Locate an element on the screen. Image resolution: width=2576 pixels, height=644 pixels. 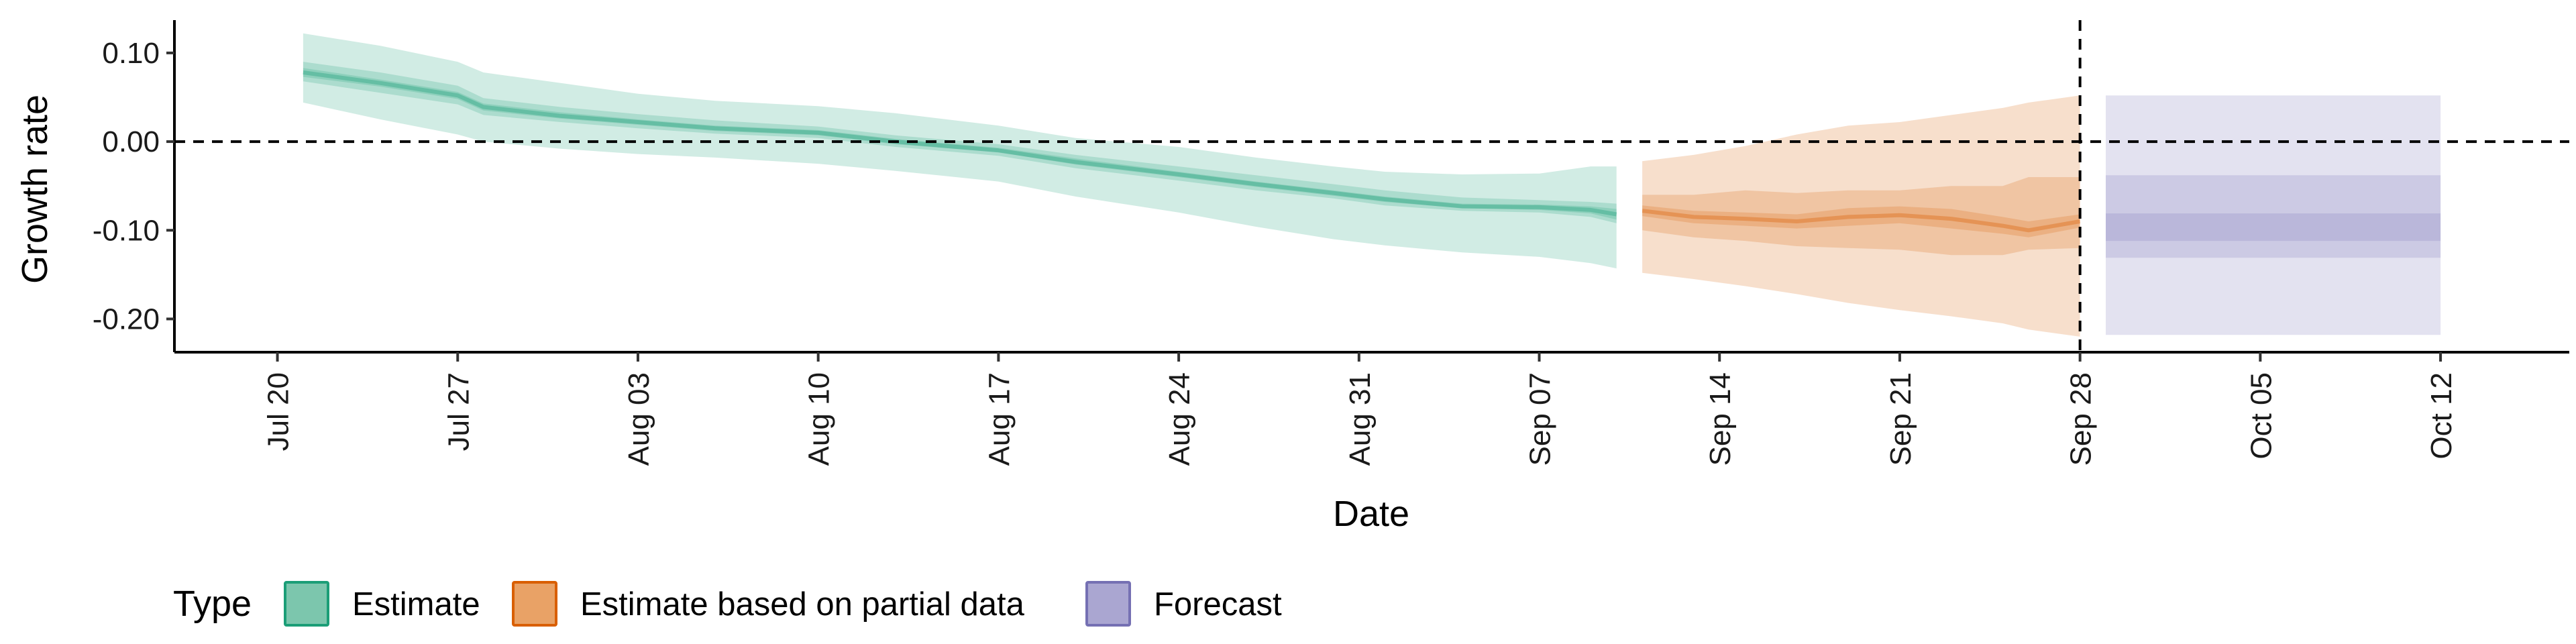
y-tick-label: -0.20 is located at coordinates (126, 319).